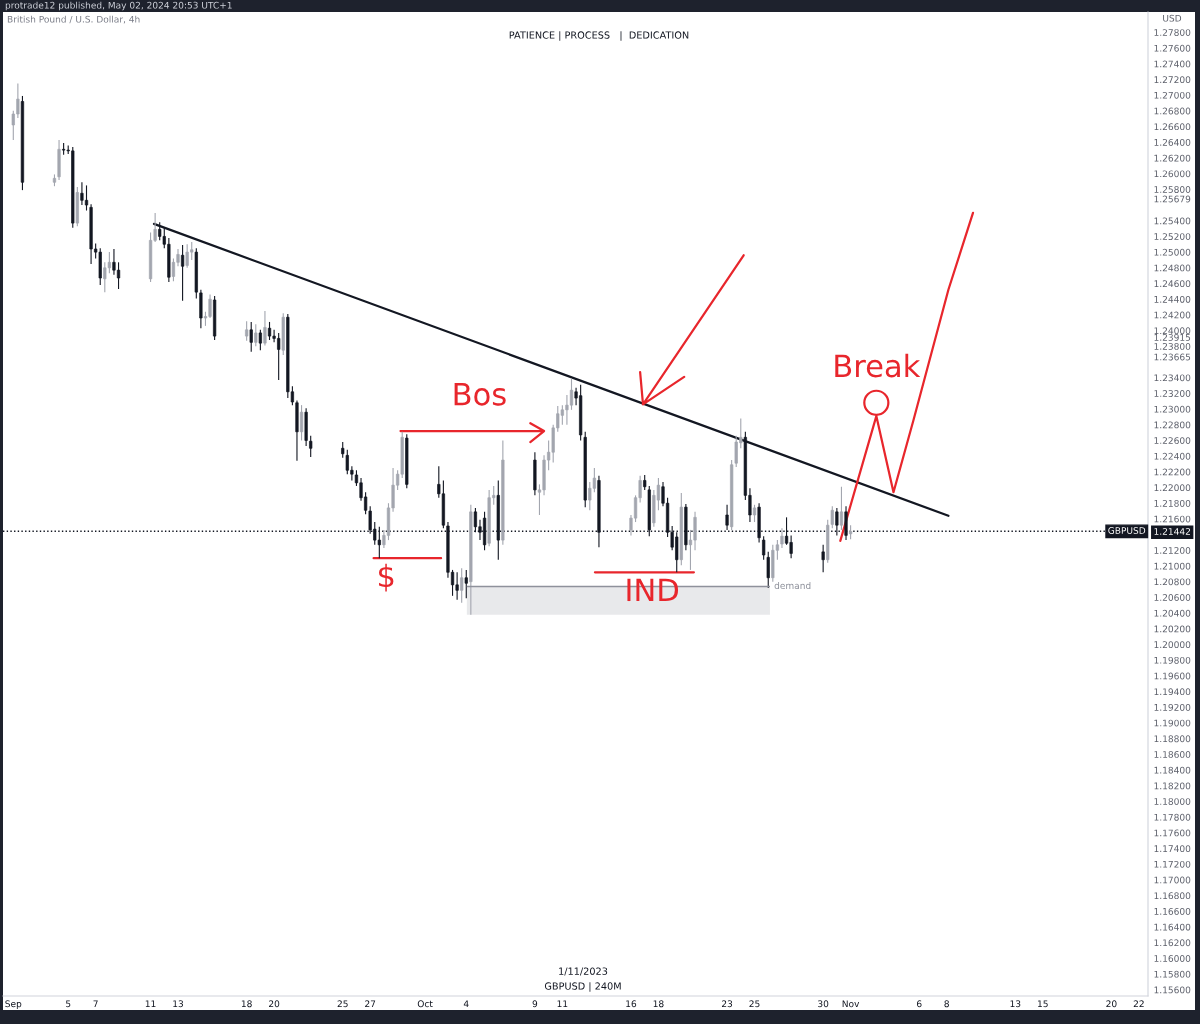 The image size is (1200, 1024). What do you see at coordinates (1127, 530) in the screenshot?
I see `ref-line-label: GBPUSD` at bounding box center [1127, 530].